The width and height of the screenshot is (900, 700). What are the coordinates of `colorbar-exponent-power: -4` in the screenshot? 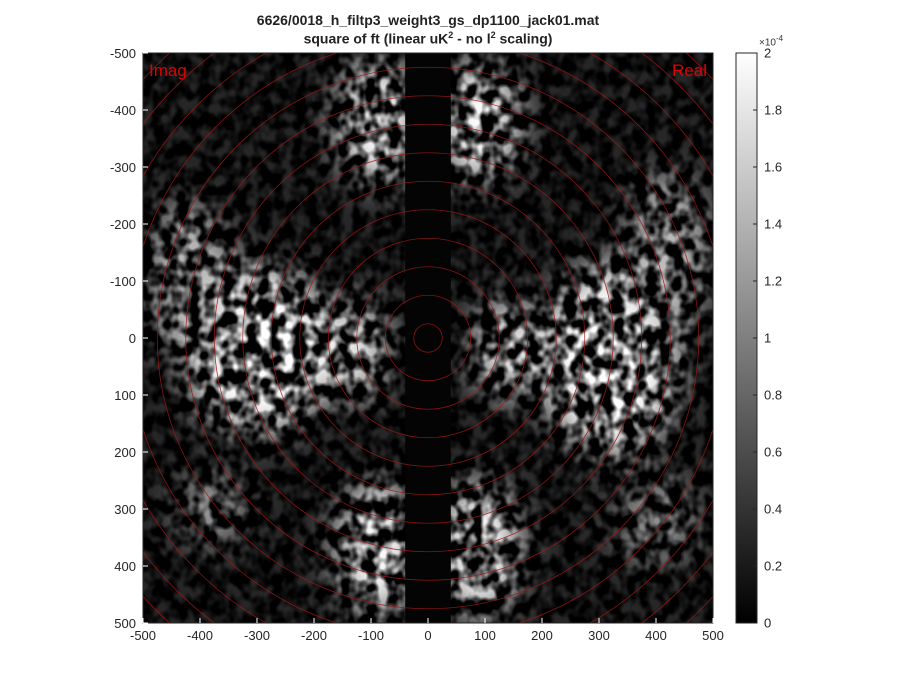 It's located at (779, 38).